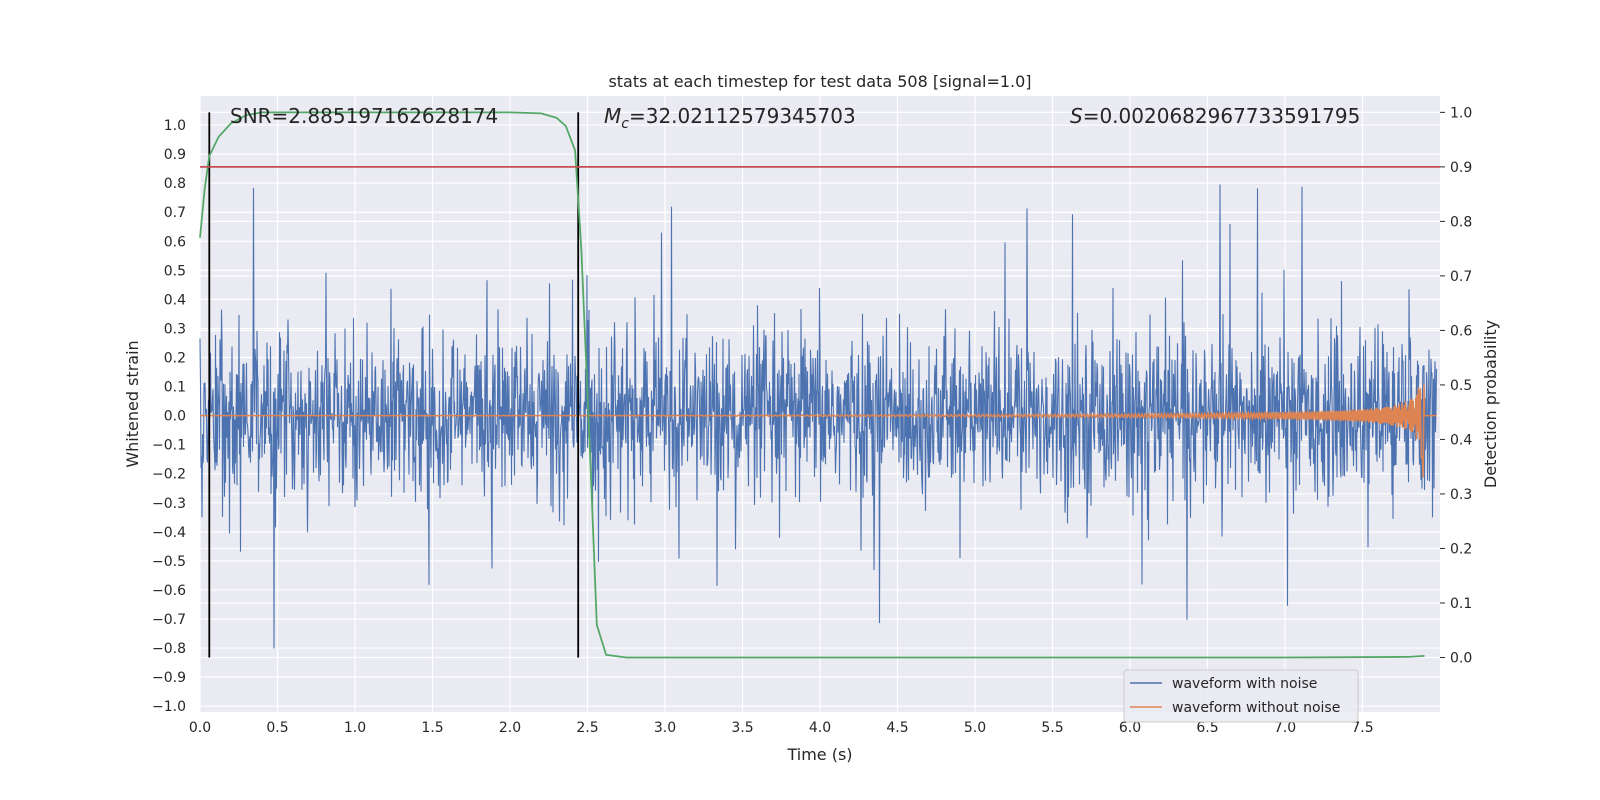 The height and width of the screenshot is (800, 1600). I want to click on x-tick-label: 1.0, so click(355, 728).